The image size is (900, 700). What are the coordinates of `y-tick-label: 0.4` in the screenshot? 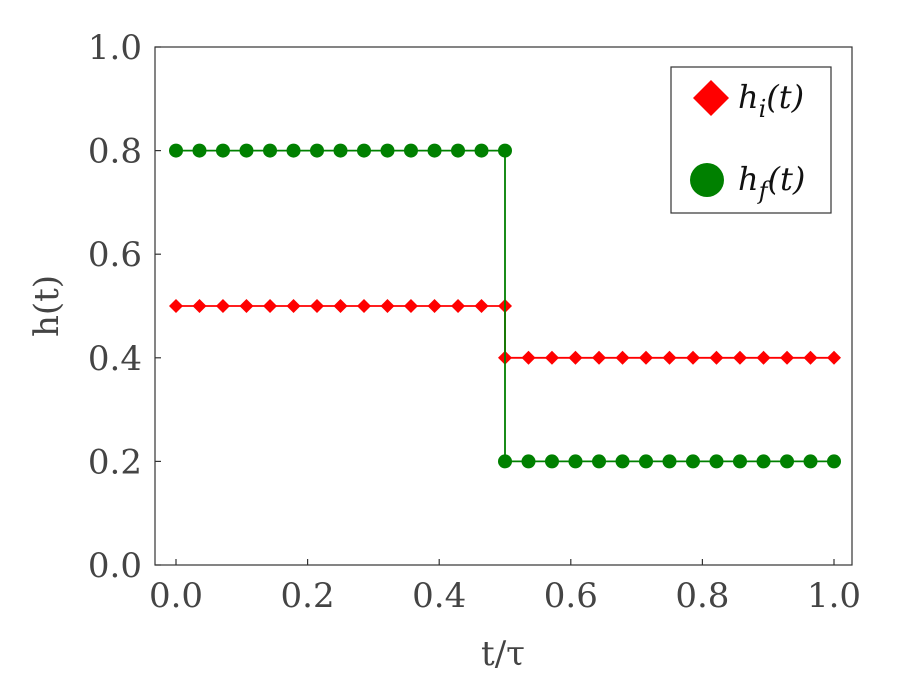 It's located at (115, 359).